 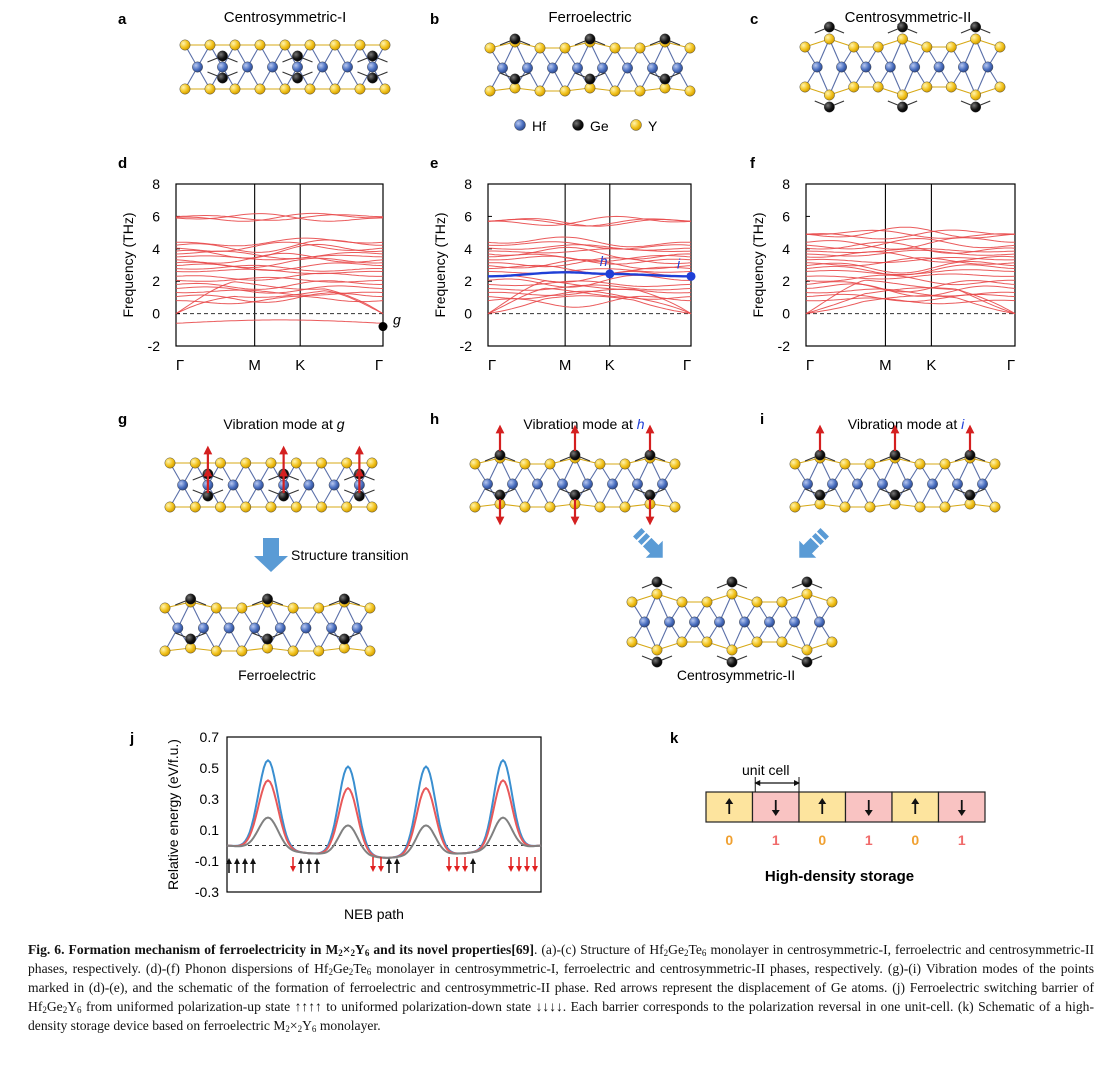 I want to click on y-tick-label: 8, so click(x=156, y=184).